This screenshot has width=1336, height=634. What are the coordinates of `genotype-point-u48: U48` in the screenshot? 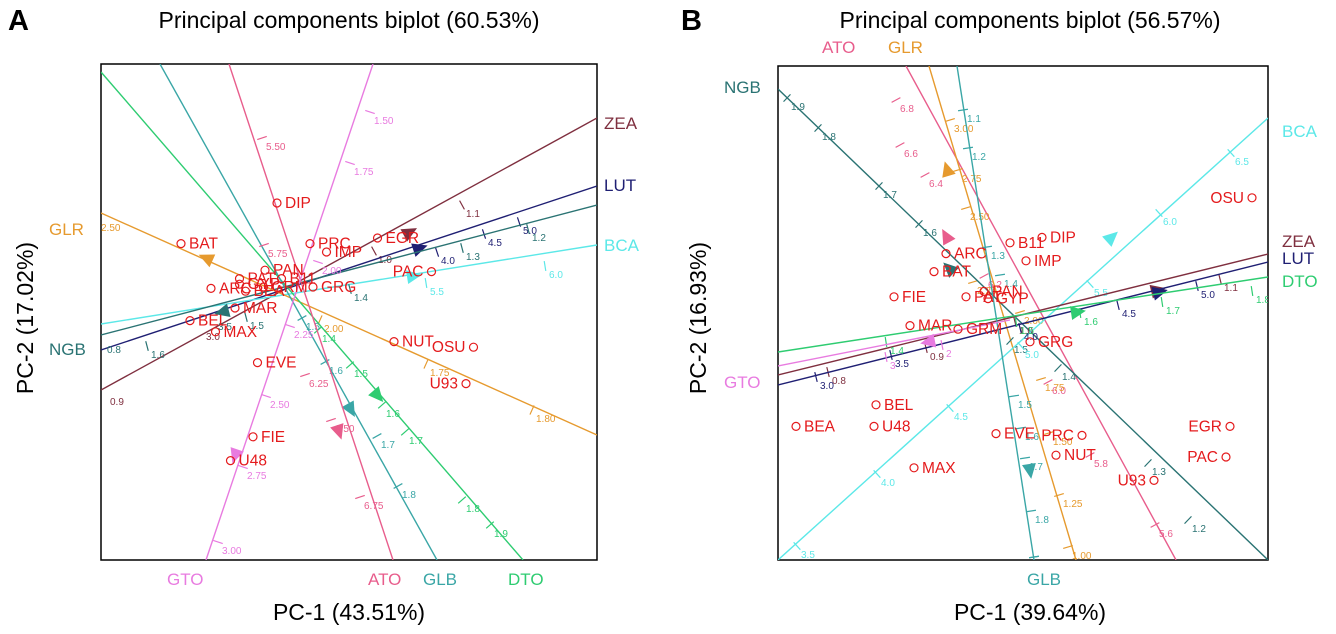 It's located at (889, 426).